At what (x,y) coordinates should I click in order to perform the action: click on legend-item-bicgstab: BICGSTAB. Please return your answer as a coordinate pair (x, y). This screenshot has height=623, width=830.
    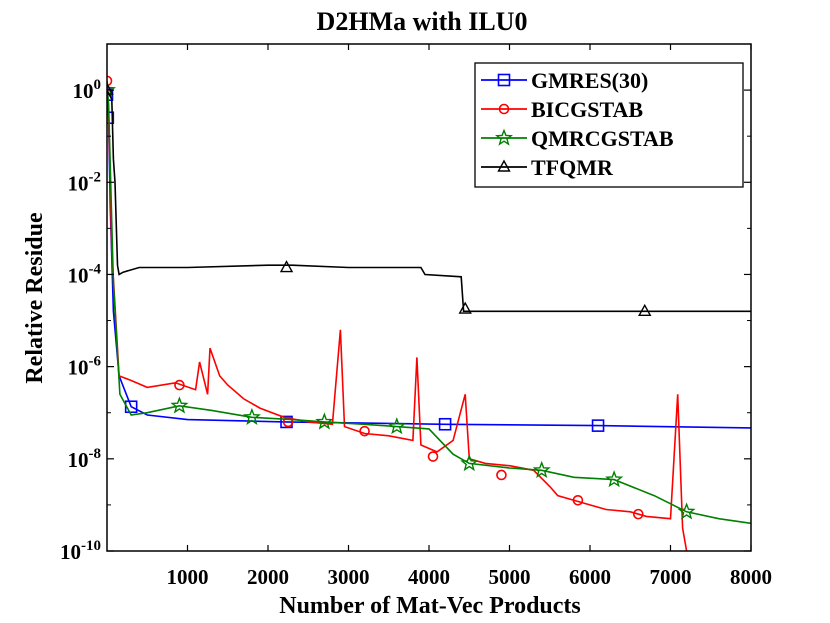
    Looking at the image, I should click on (562, 109).